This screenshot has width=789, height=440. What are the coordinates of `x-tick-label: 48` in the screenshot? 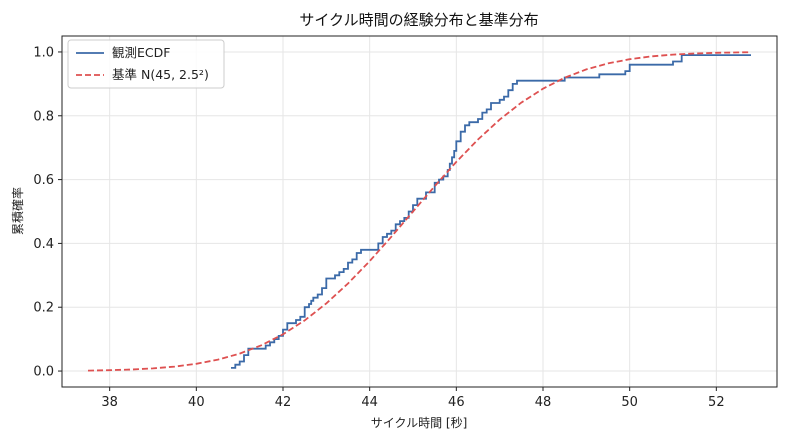 It's located at (543, 402).